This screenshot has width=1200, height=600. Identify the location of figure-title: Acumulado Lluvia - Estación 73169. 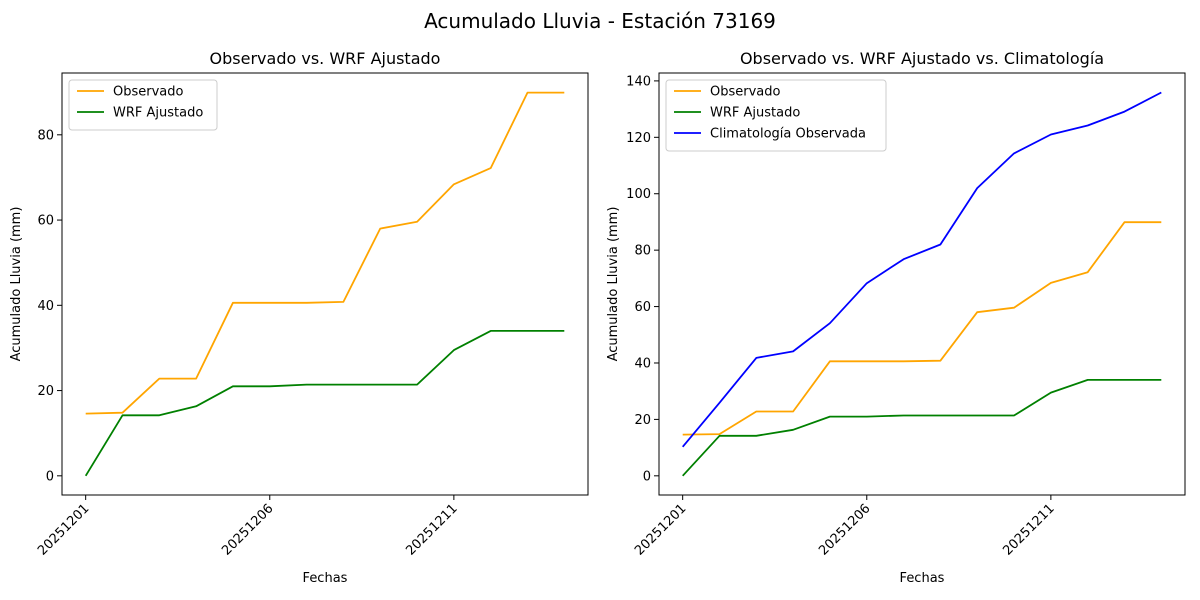
(600, 21).